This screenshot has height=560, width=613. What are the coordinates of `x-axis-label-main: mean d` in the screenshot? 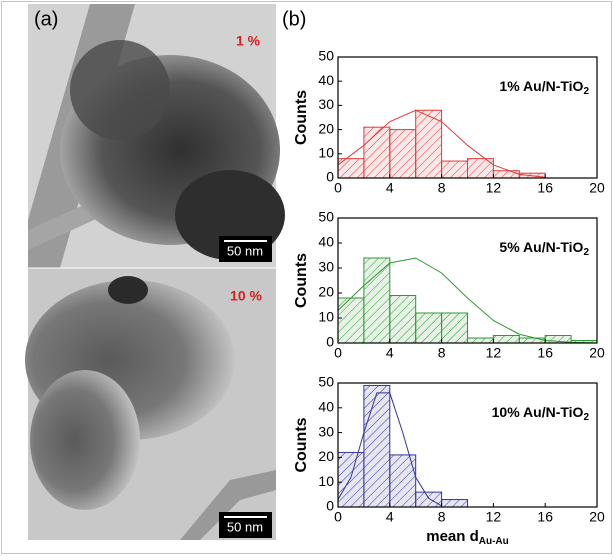 It's located at (452, 536).